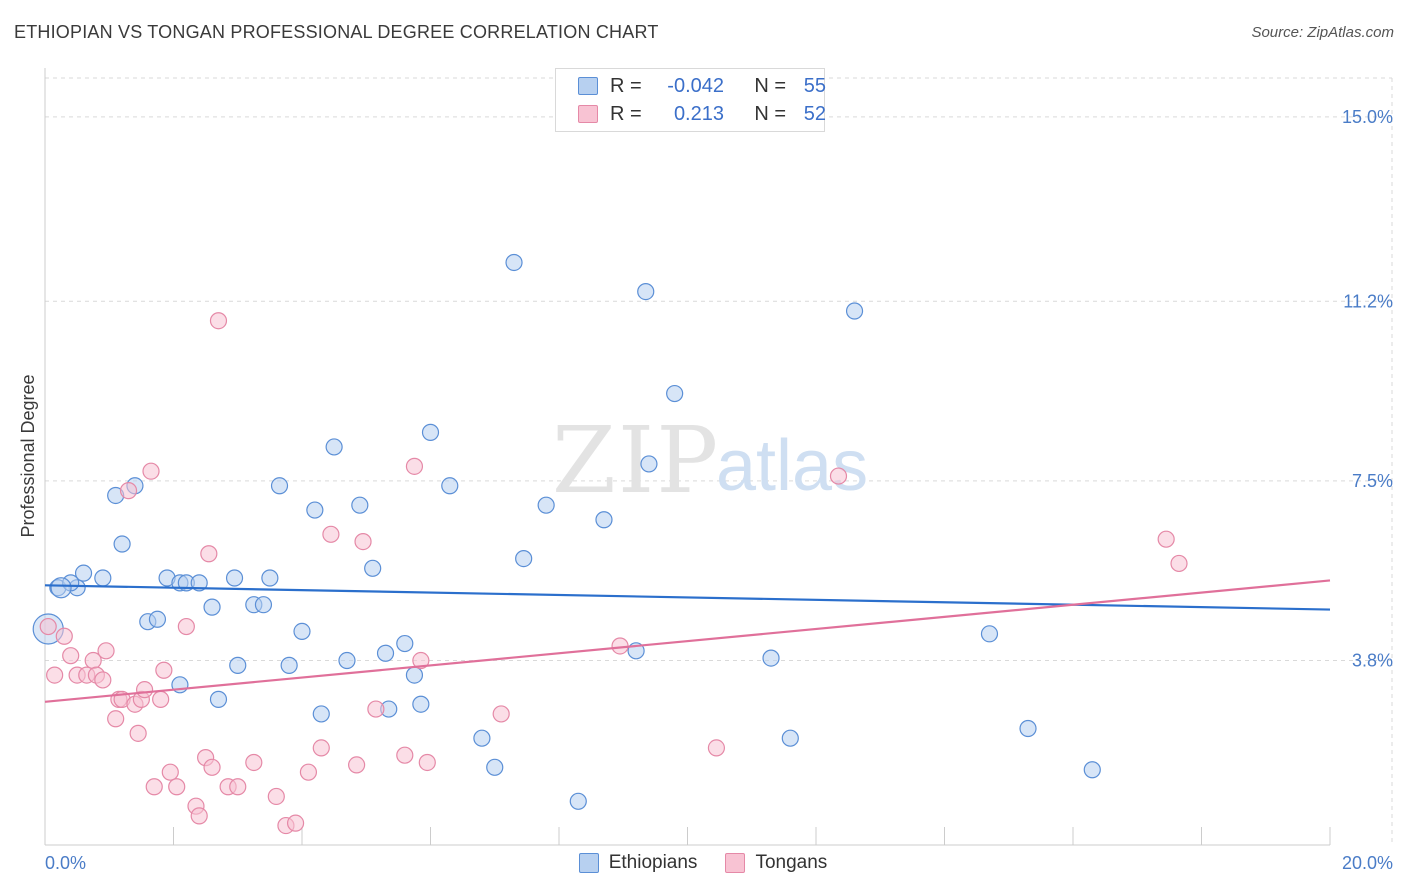  I want to click on legend-n-value: 55, so click(814, 85).